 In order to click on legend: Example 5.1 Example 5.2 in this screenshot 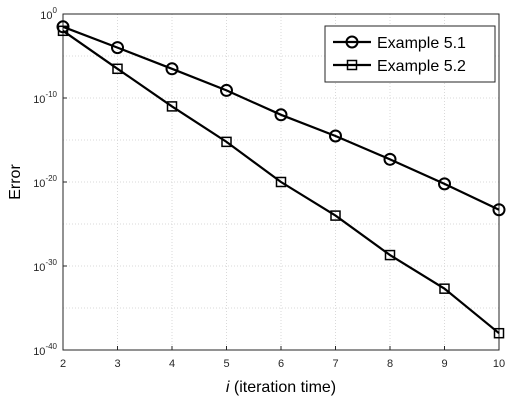, I will do `click(410, 54)`.